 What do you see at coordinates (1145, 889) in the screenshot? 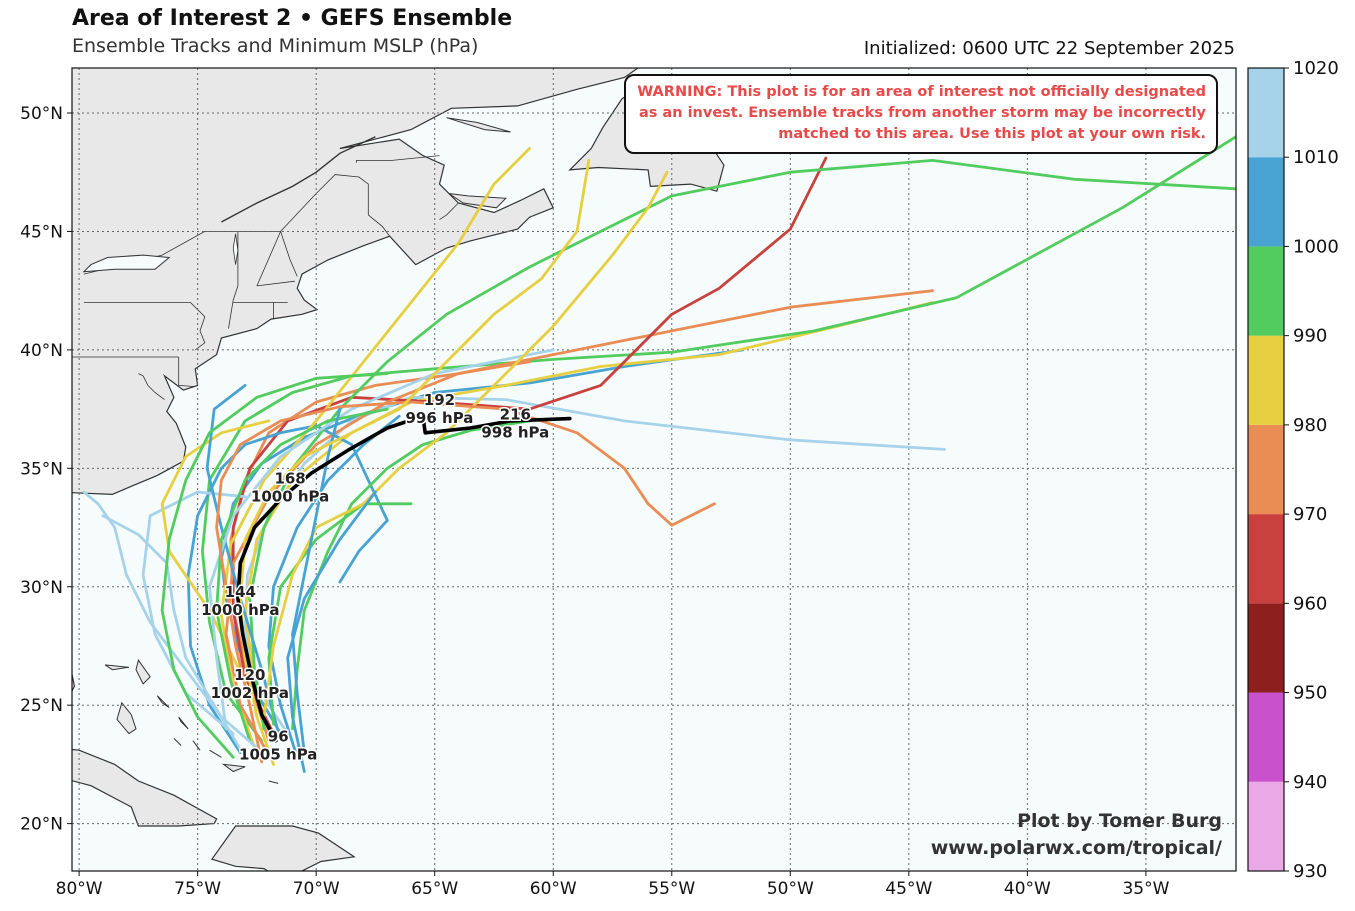
I see `lon-tick-label: 35°W` at bounding box center [1145, 889].